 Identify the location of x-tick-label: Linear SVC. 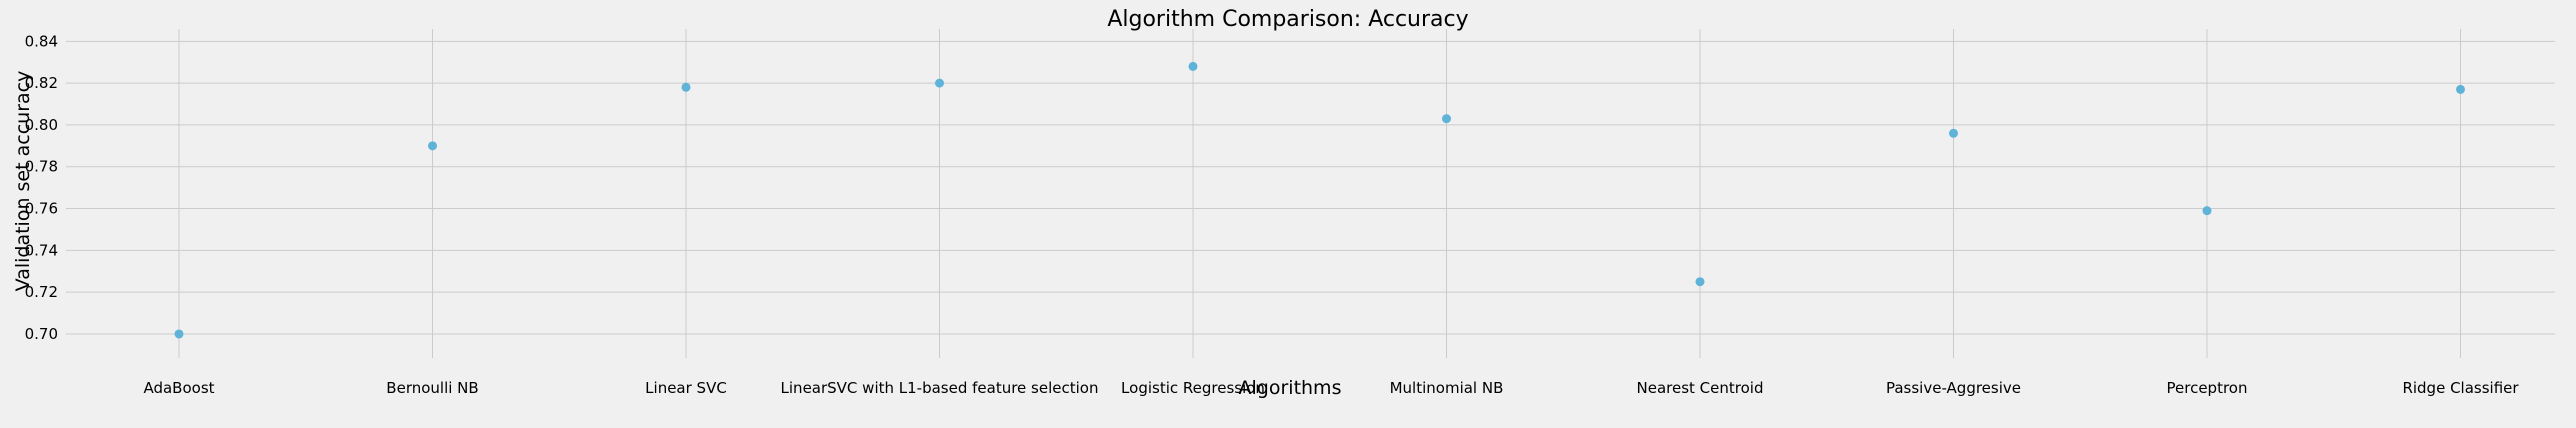
(686, 388).